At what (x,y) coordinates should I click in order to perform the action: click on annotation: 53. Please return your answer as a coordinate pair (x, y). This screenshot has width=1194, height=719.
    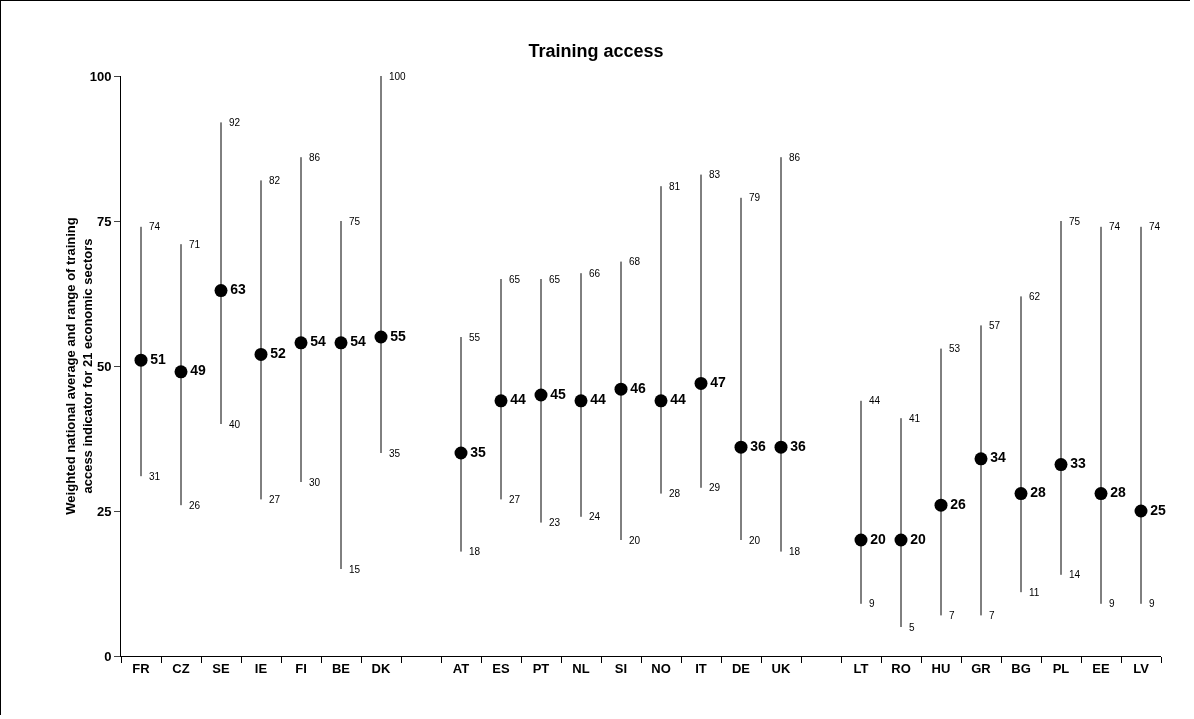
    Looking at the image, I should click on (955, 348).